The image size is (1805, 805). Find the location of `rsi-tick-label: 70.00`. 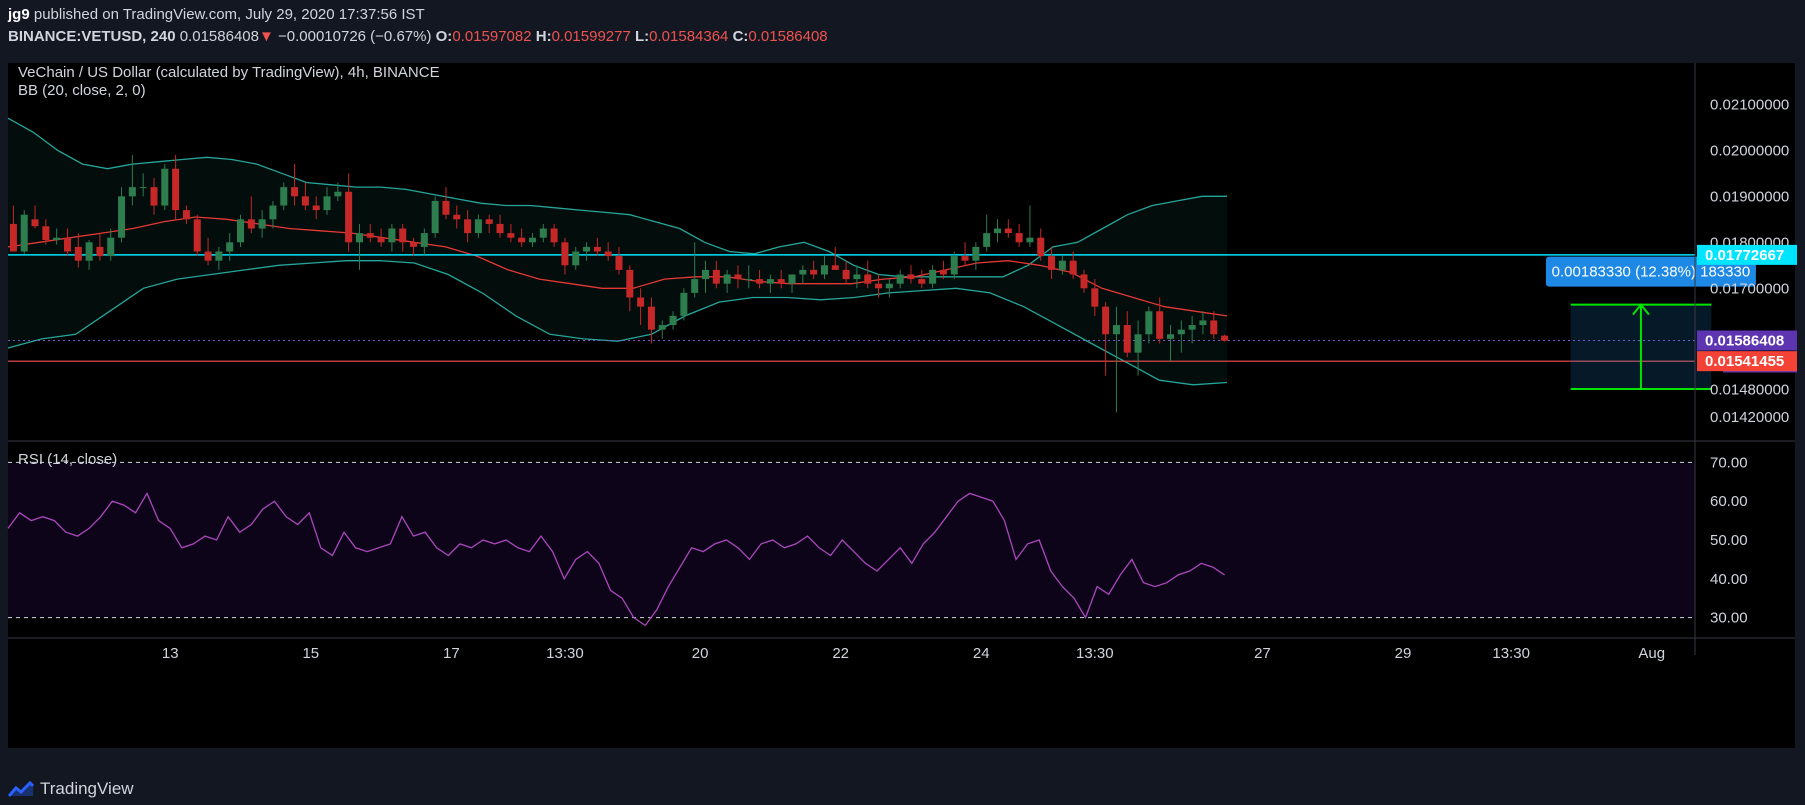

rsi-tick-label: 70.00 is located at coordinates (1729, 462).